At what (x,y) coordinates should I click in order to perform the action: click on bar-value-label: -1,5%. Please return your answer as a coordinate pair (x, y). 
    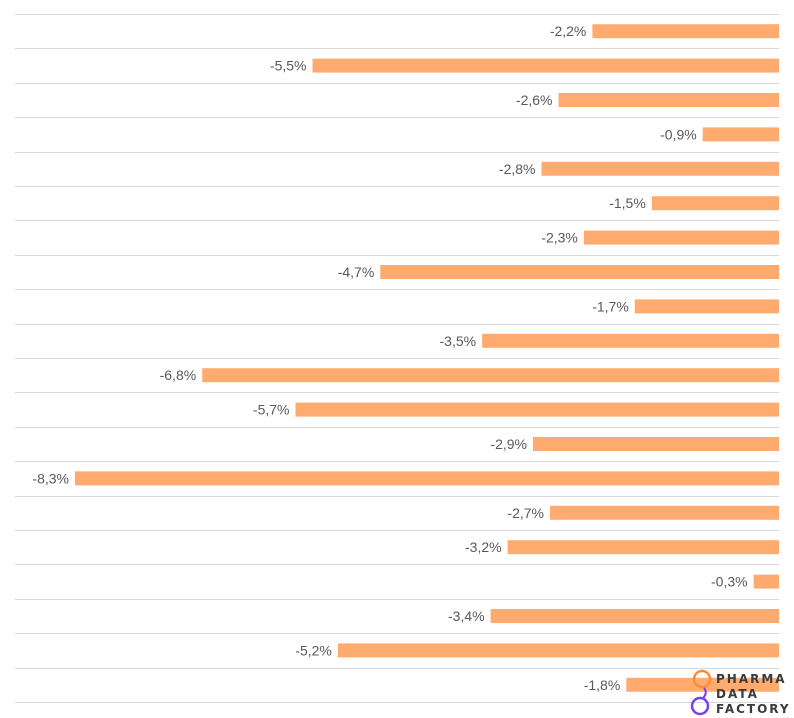
    Looking at the image, I should click on (627, 203).